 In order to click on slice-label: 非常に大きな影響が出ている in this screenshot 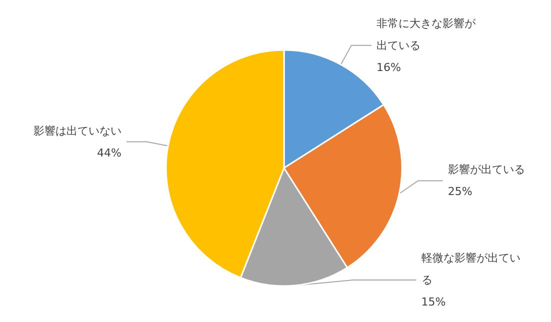, I will do `click(426, 34)`.